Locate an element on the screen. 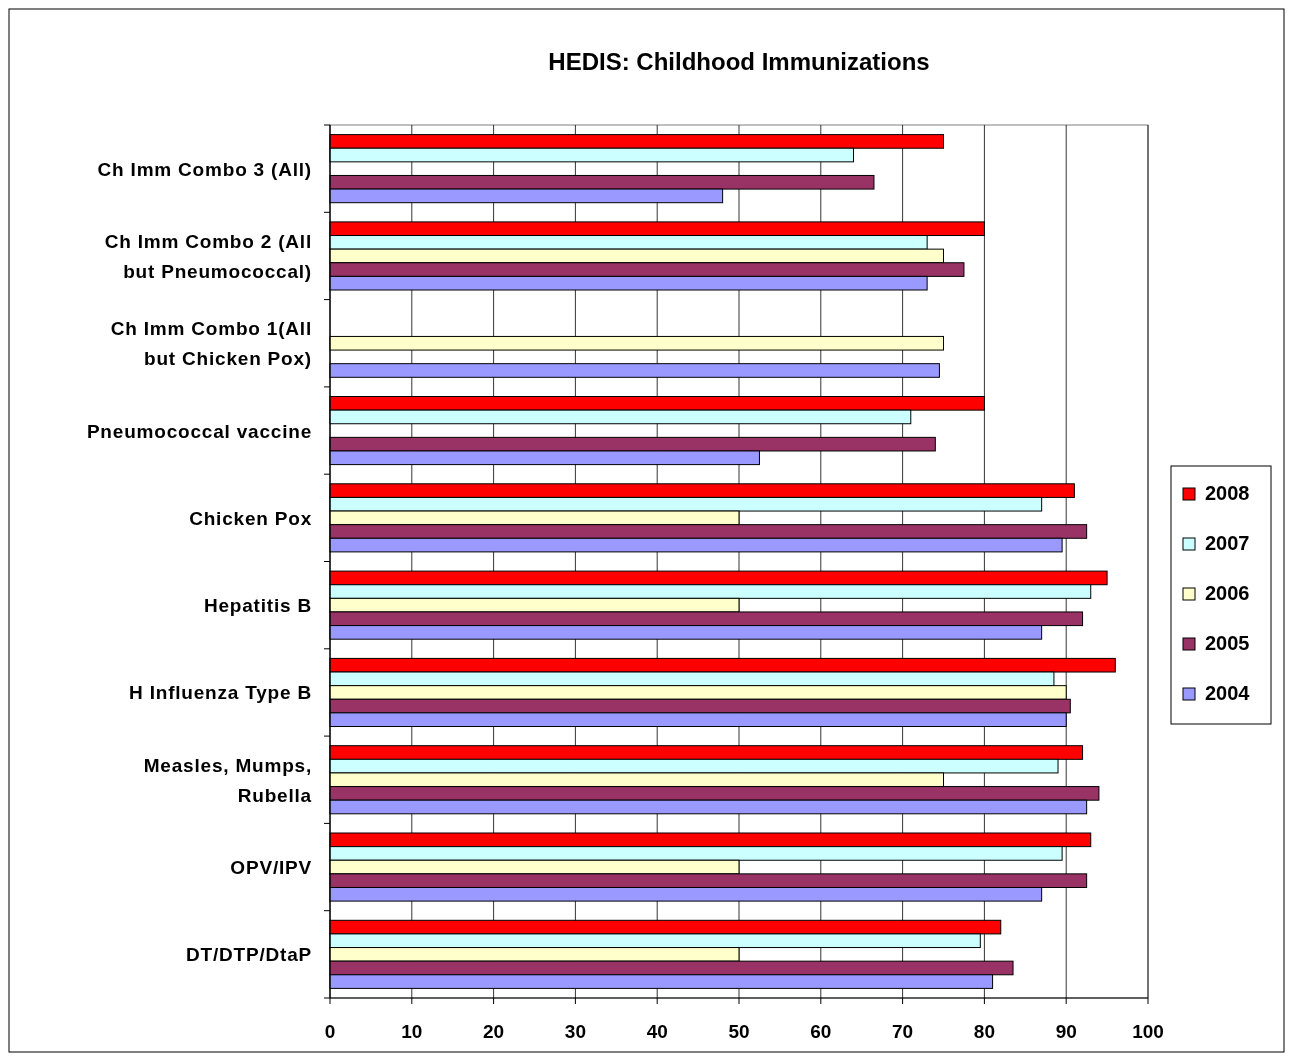 The height and width of the screenshot is (1059, 1293). y-tick-label: Measles, Mumps, Rubella is located at coordinates (227, 780).